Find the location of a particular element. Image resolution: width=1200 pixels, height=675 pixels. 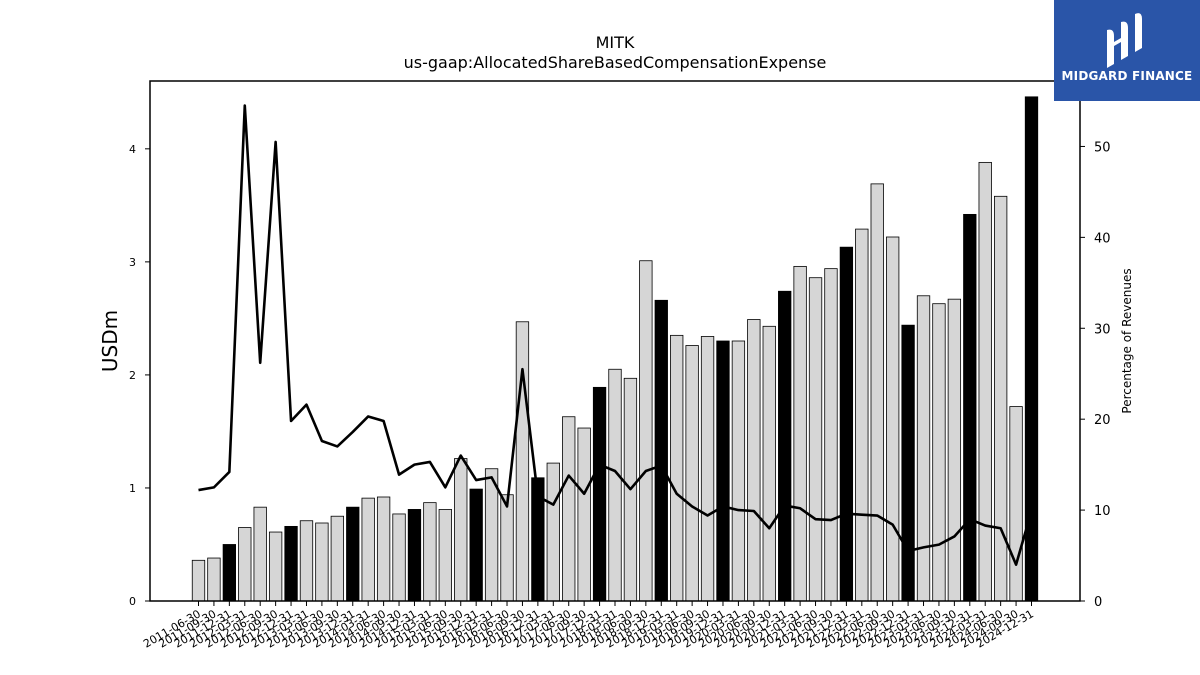

y-tick-label: 2 is located at coordinates (132, 375).